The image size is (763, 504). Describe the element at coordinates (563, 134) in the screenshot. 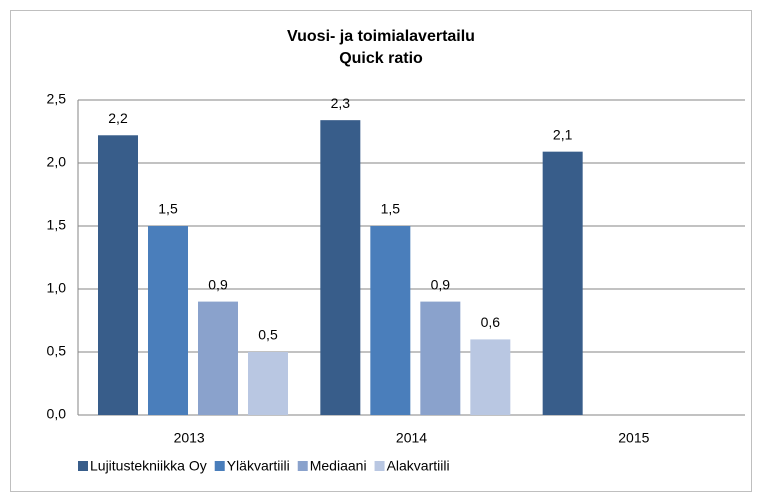

I see `data-label: 2,1` at that location.